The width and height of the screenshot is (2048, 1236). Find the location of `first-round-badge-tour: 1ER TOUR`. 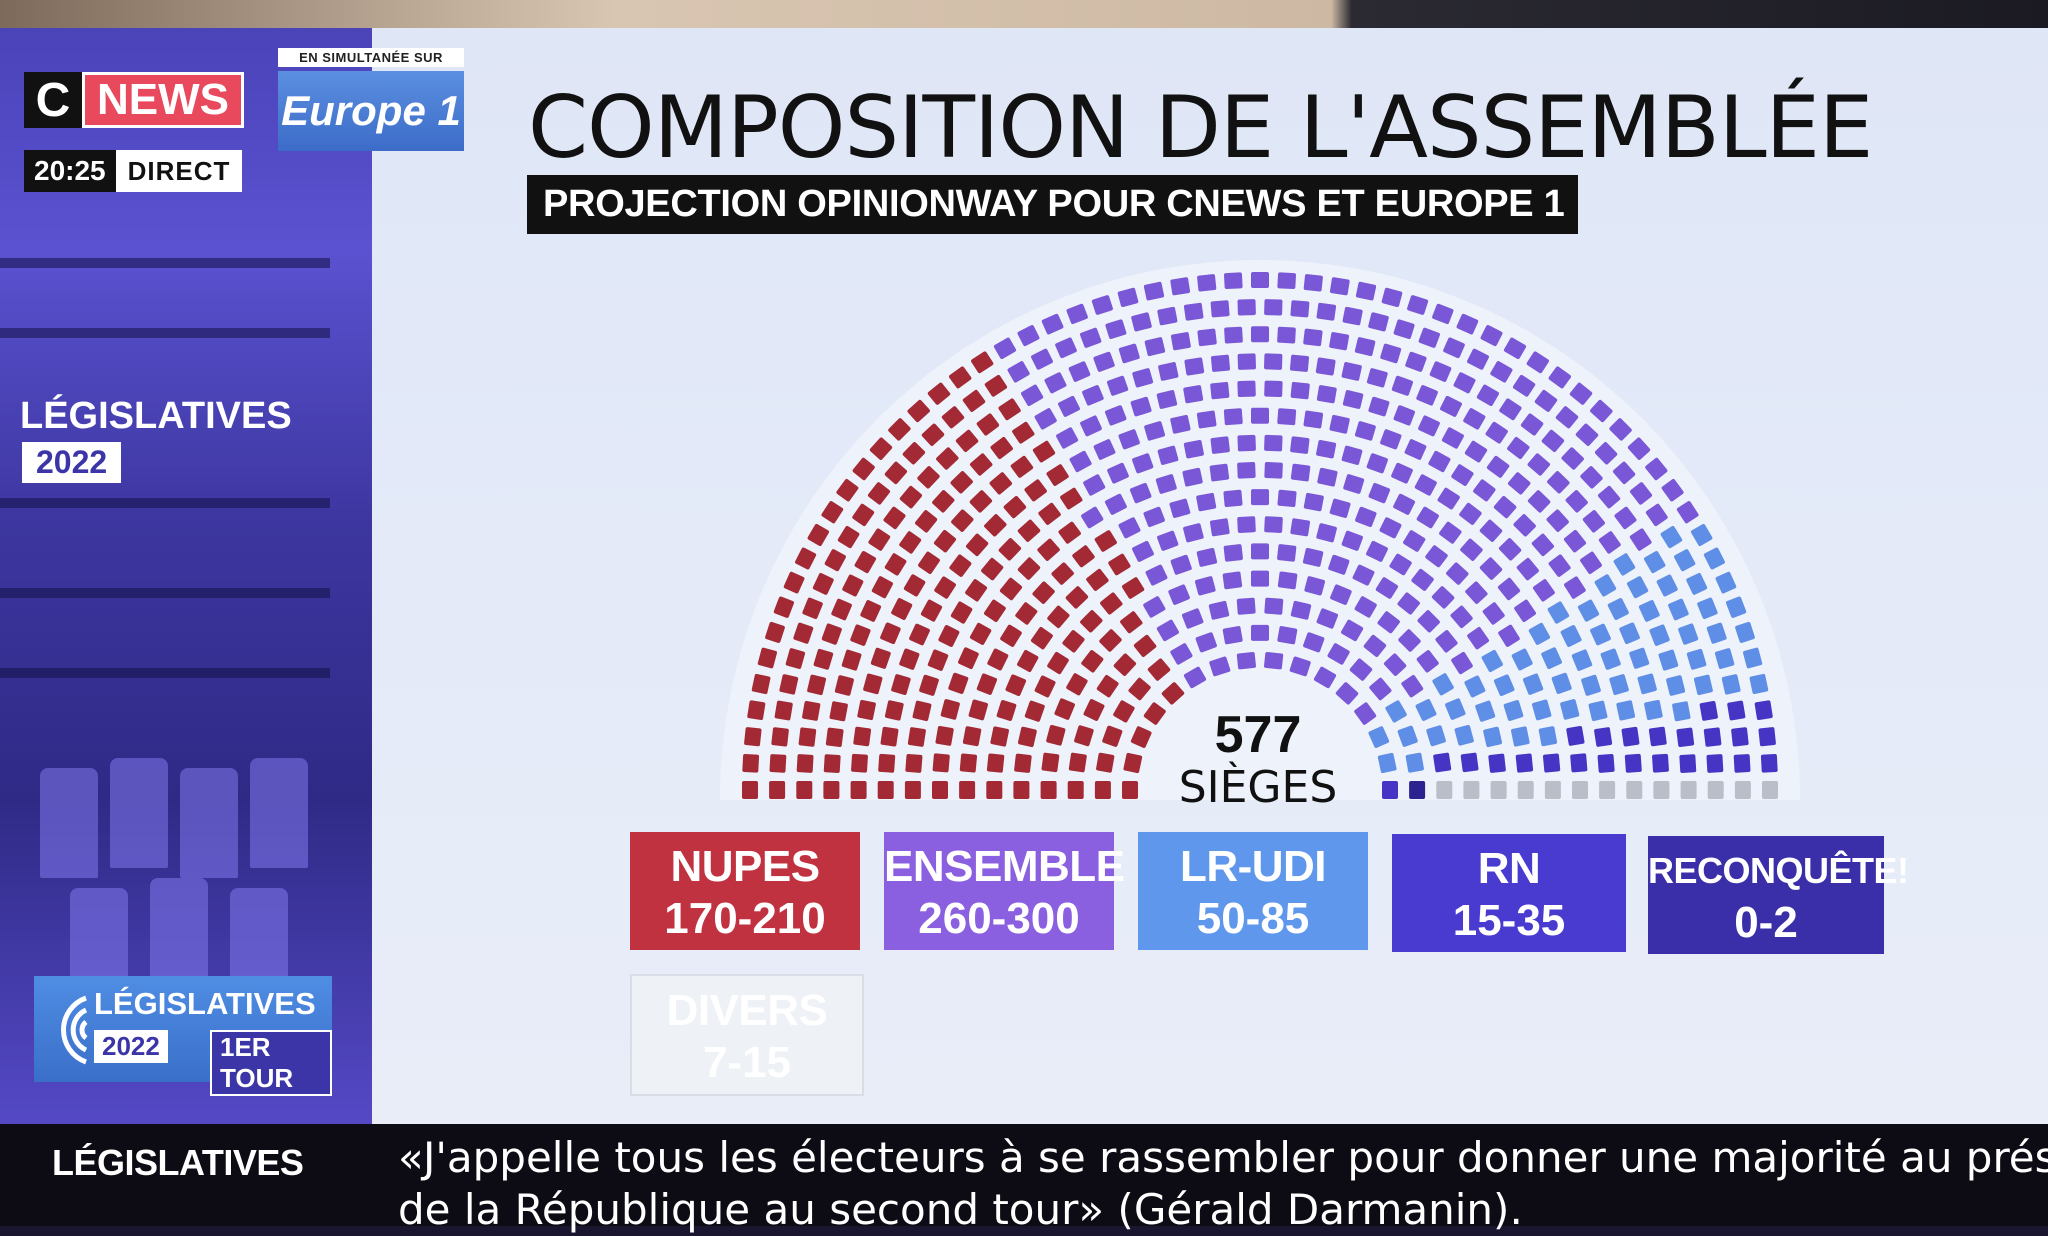

first-round-badge-tour: 1ER TOUR is located at coordinates (271, 1063).